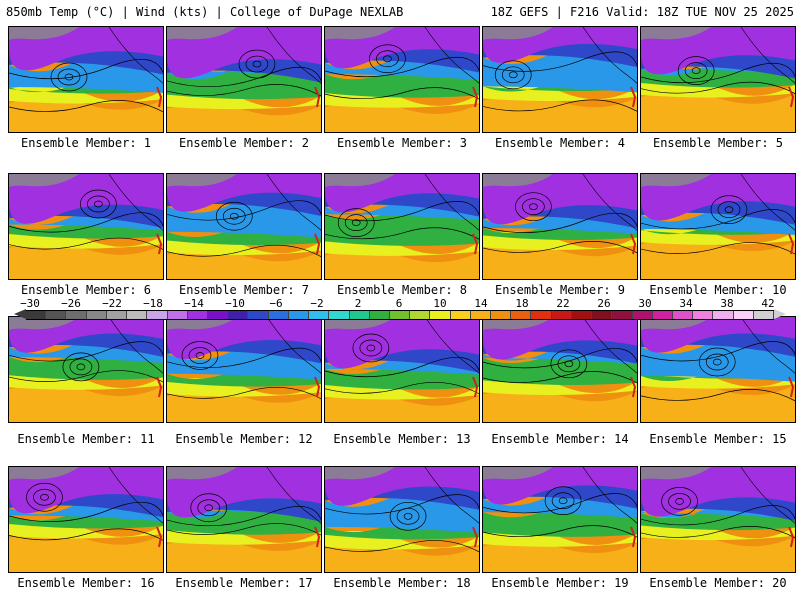 This screenshot has height=600, width=800. What do you see at coordinates (20, 314) in the screenshot?
I see `colorbar-min-arrow` at bounding box center [20, 314].